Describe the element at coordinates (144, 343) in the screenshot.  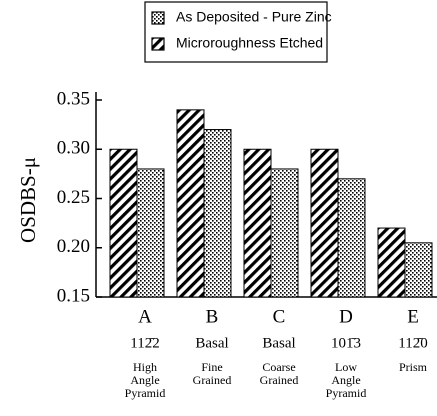
I see `category-note: 112̄2` at that location.